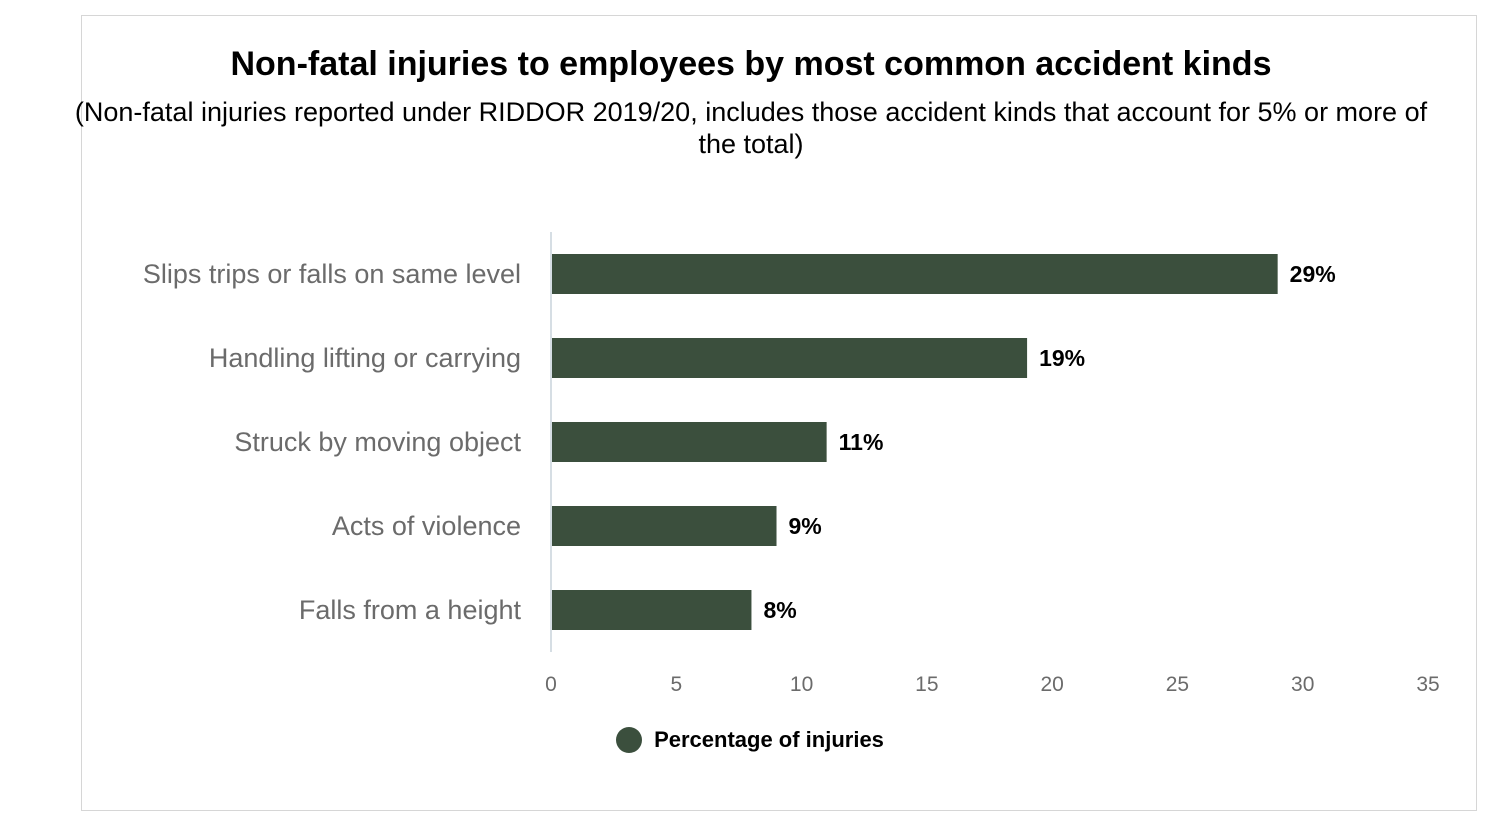  I want to click on legend: Percentage of injuries, so click(740, 740).